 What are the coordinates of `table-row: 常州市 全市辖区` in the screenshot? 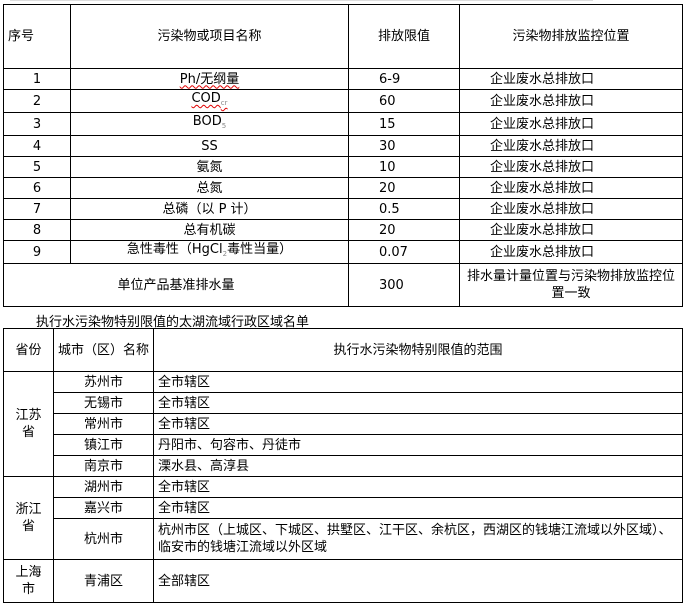 It's located at (343, 424).